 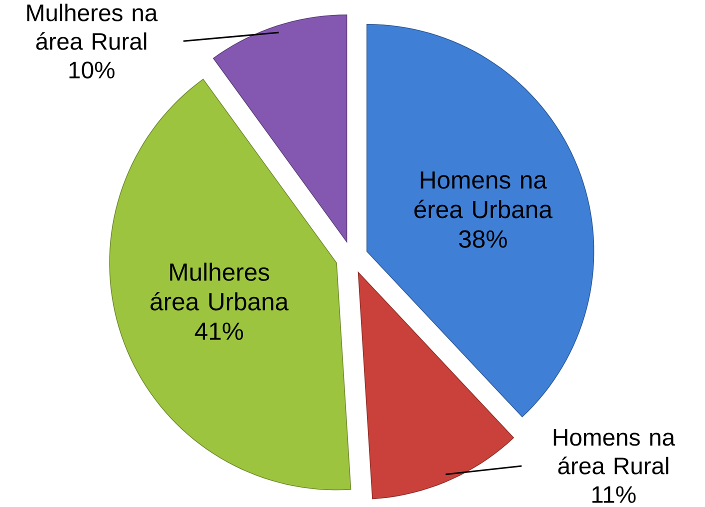 I want to click on slice-label: Homens na érea Urbana, so click(x=483, y=195).